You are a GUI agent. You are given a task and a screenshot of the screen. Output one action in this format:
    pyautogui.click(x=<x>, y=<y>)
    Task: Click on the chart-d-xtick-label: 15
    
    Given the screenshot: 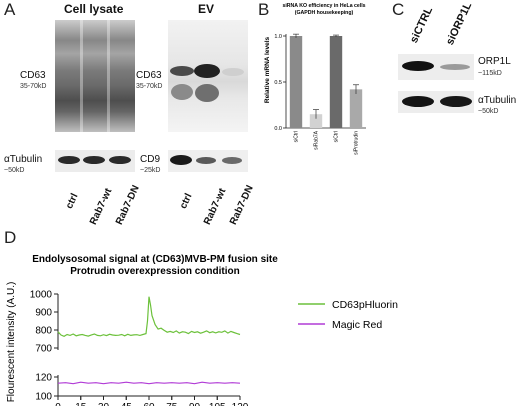 What is the action you would take?
    pyautogui.click(x=81, y=404)
    